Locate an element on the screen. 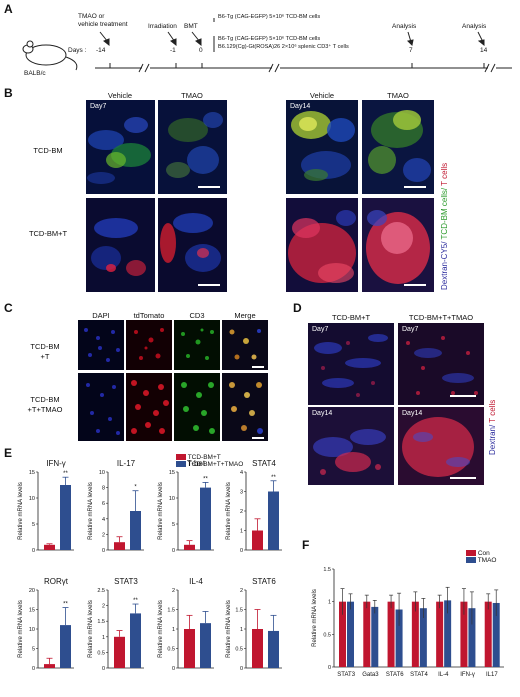  col-tmao-2: TMAO is located at coordinates (398, 95).